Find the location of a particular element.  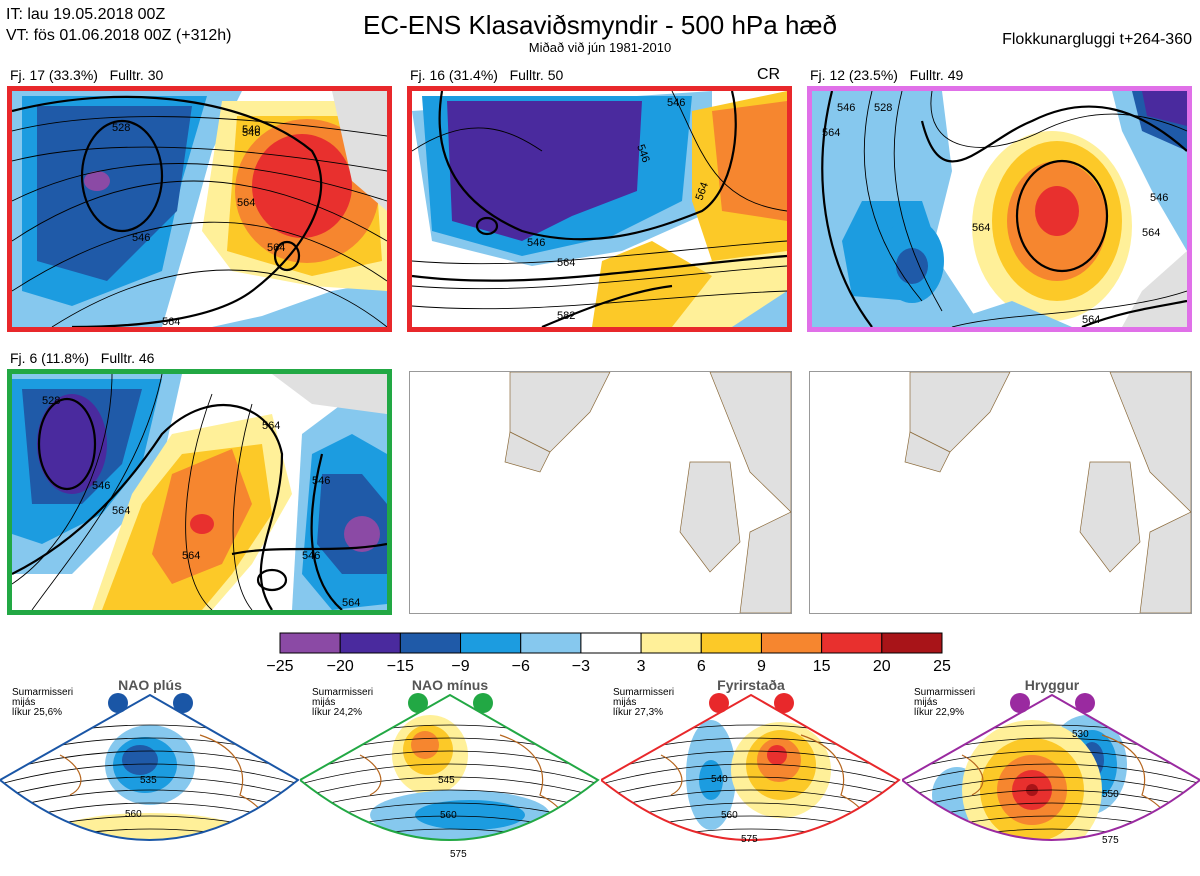

colorbar-tick-label: 25 is located at coordinates (942, 666).